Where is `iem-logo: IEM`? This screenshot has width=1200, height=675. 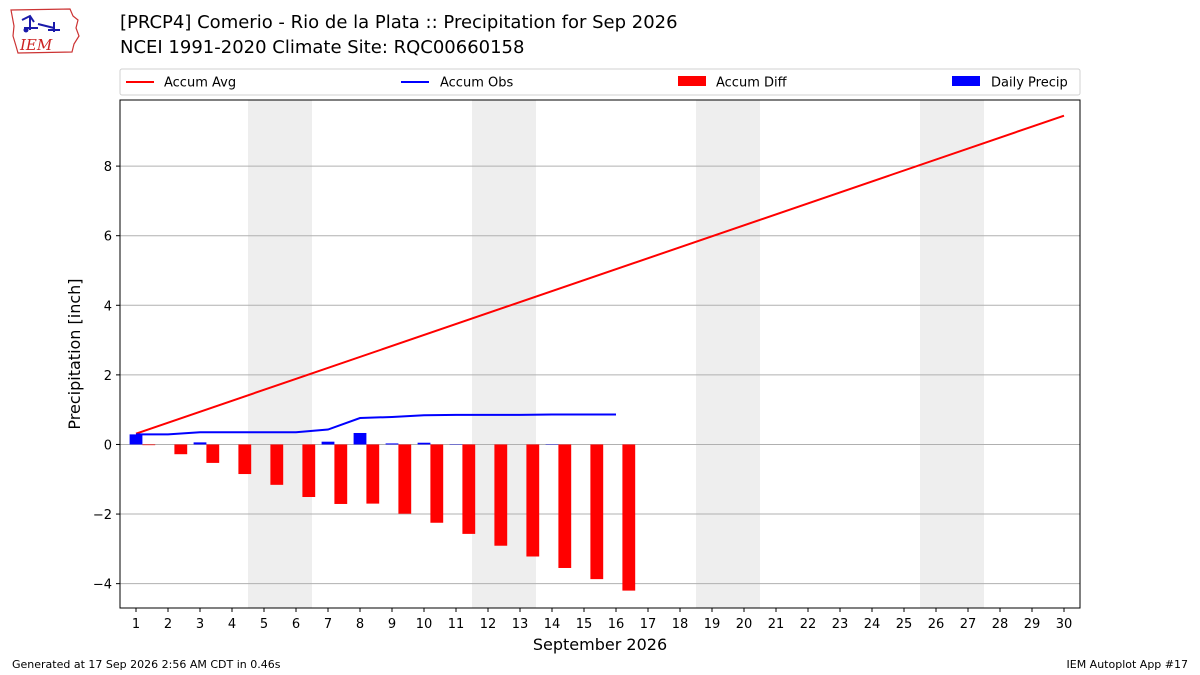
iem-logo: IEM is located at coordinates (45, 31).